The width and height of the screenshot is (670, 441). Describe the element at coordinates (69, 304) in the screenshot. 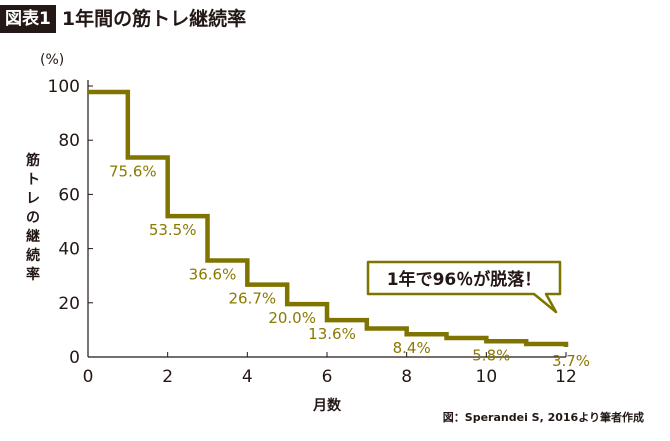

I see `y-tick-label: 20` at that location.